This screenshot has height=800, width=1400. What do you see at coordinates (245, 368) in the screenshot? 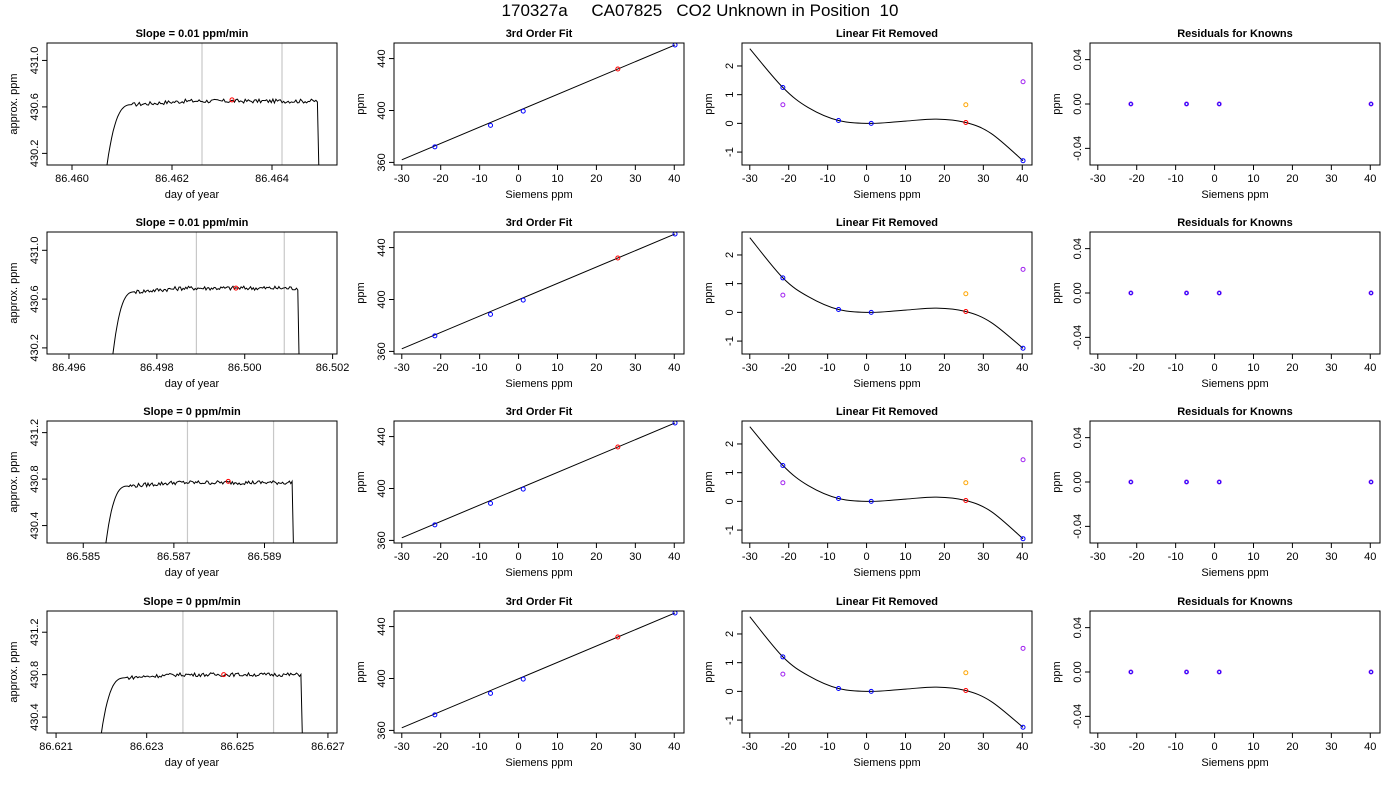
I see `x-tick-label: 86.500` at bounding box center [245, 368].